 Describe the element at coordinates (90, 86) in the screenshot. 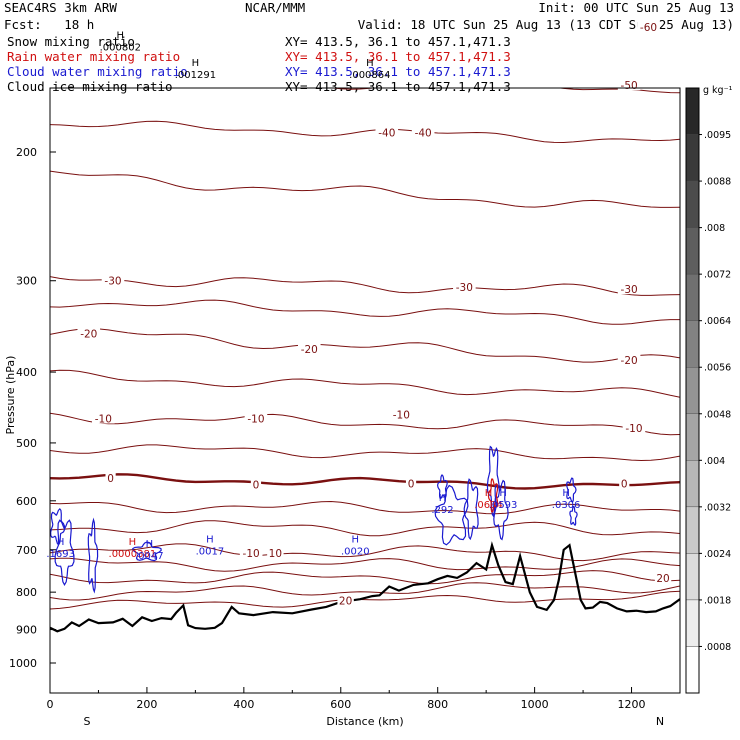

I see `field-name-cloud-ice: Cloud ice mixing ratio` at that location.